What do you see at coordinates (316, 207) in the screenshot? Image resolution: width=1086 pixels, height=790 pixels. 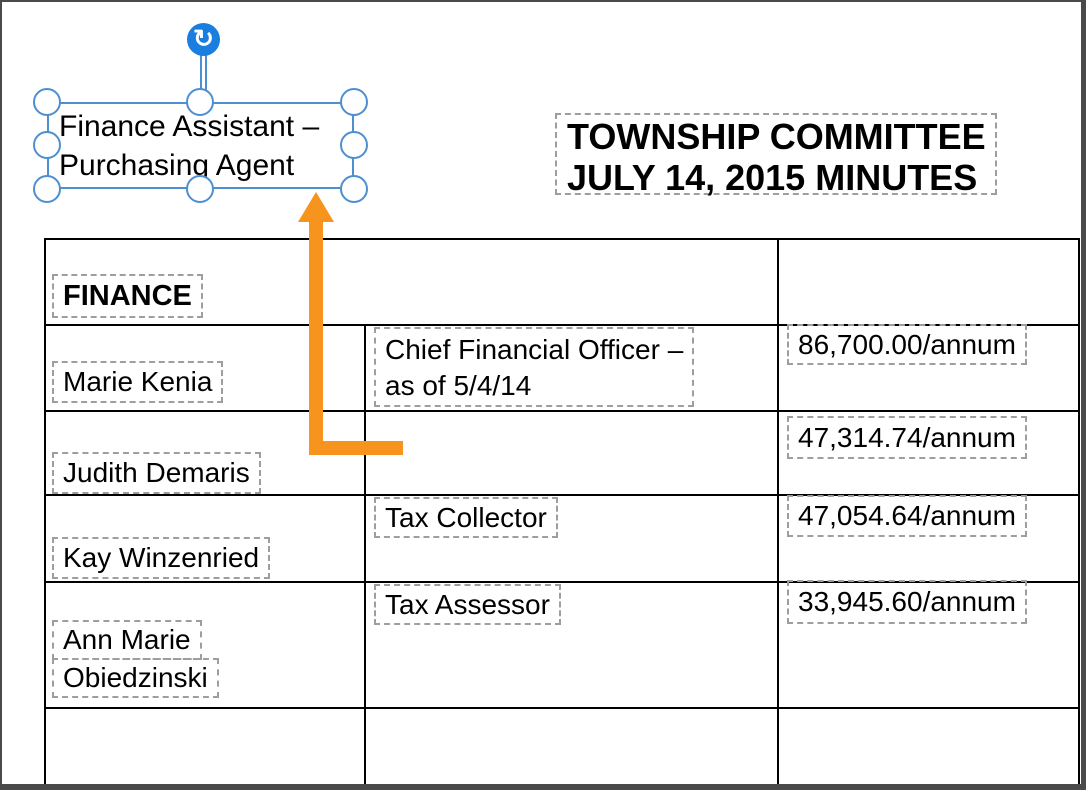 I see `arrow-head` at bounding box center [316, 207].